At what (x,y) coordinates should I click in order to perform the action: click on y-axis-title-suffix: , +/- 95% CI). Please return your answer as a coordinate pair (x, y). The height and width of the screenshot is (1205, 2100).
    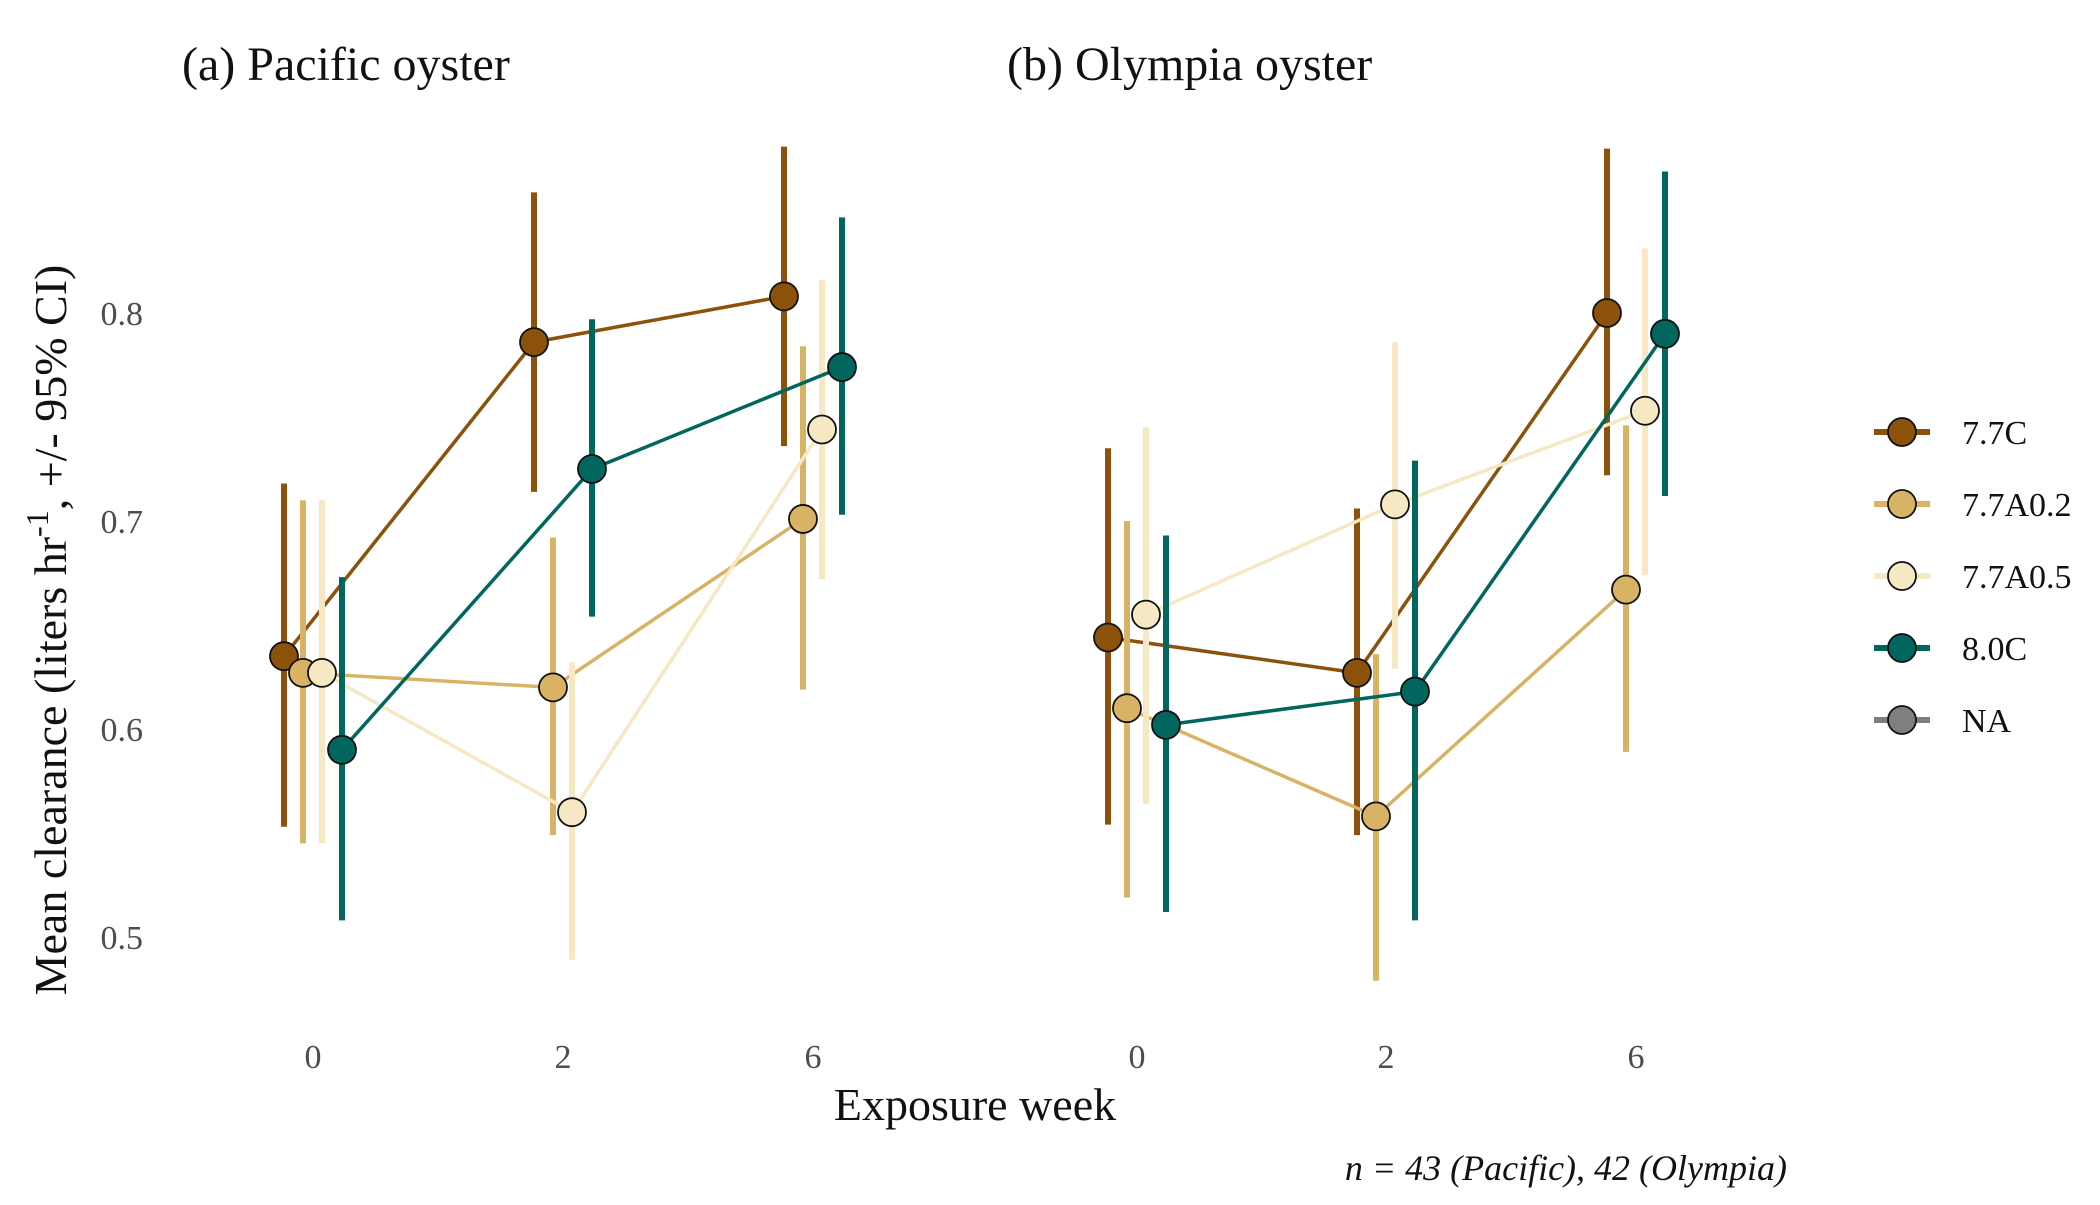
    Looking at the image, I should click on (50, 388).